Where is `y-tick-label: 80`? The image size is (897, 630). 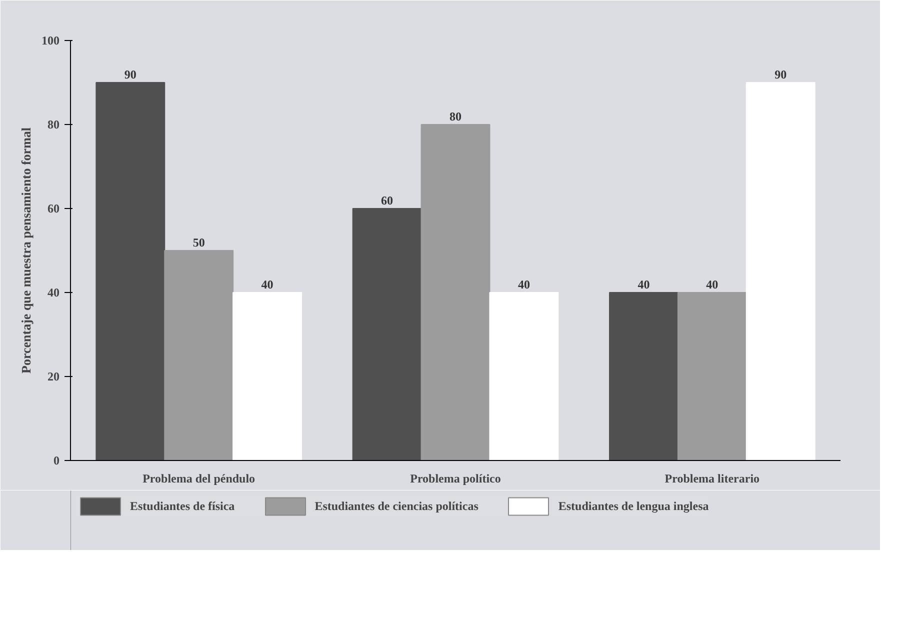
y-tick-label: 80 is located at coordinates (54, 125).